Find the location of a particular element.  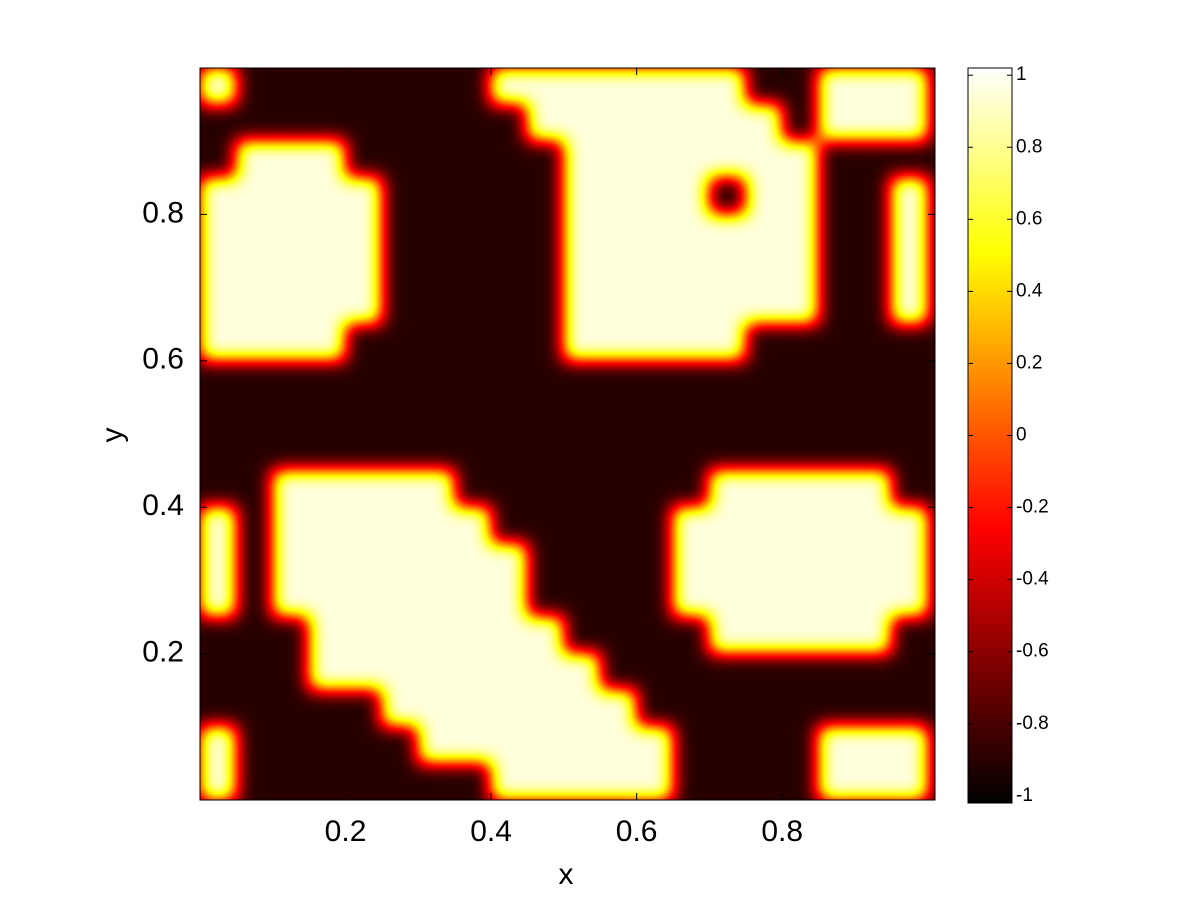

x-tick-label: 0.6 is located at coordinates (637, 831).